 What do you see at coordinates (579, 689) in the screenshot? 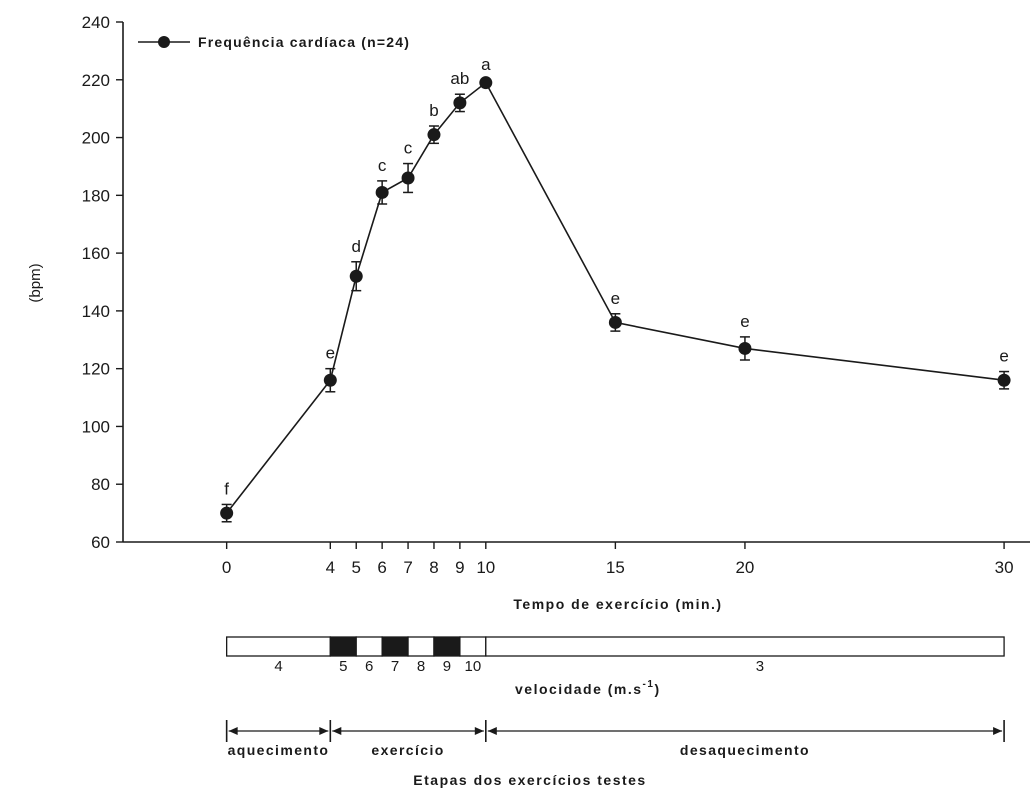
I see `speed-bar-title-text: velocidade (m.s` at bounding box center [579, 689].